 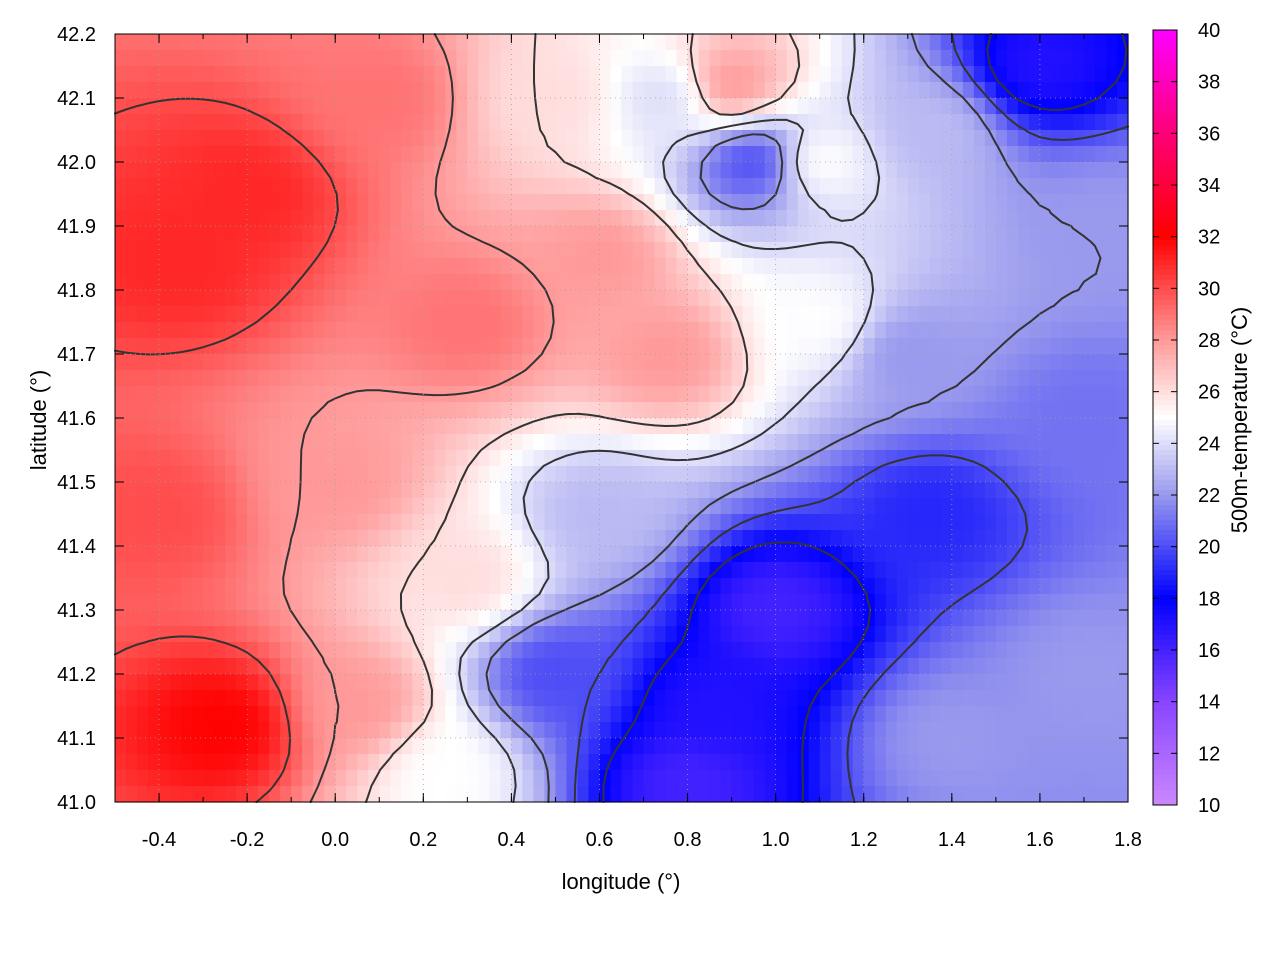 I want to click on colorbar-tick-label: 12, so click(x=1209, y=754).